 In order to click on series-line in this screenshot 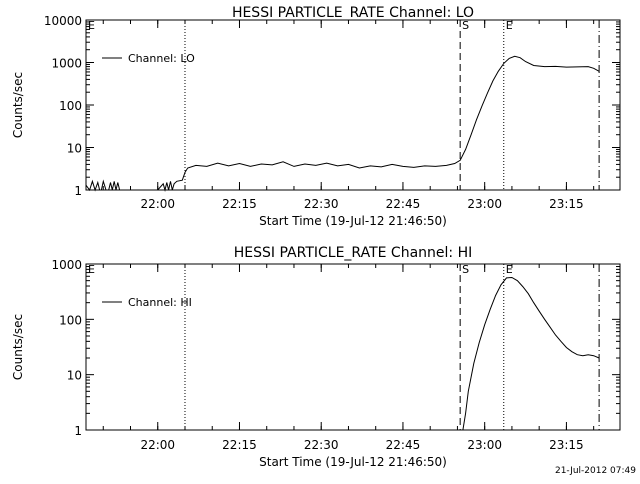, I will do `click(531, 353)`.